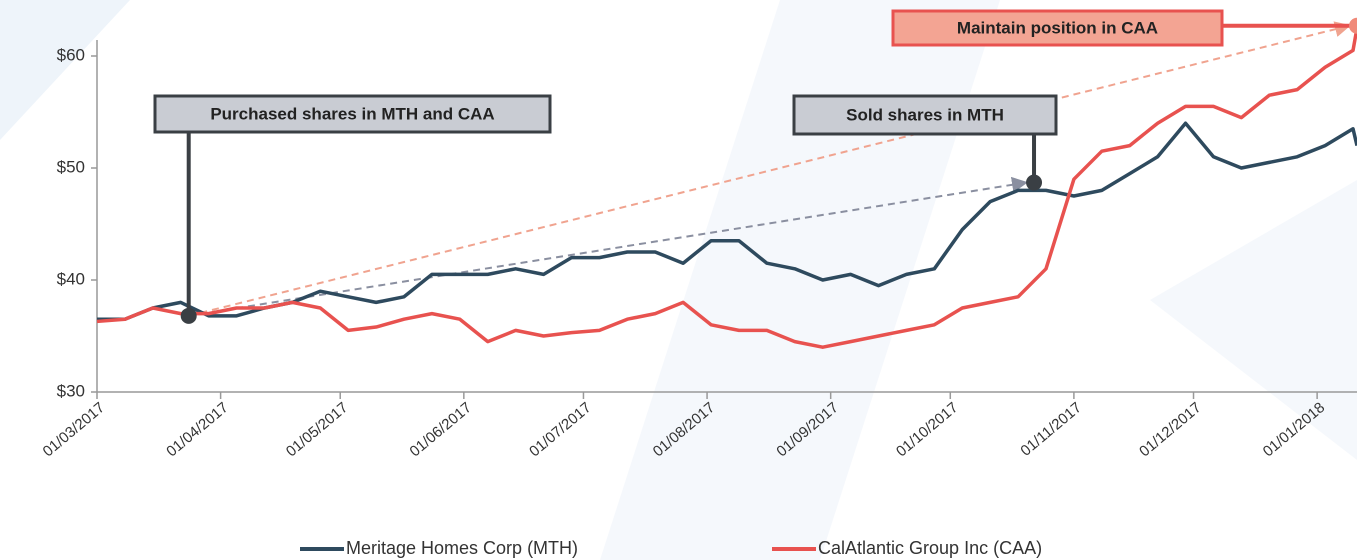  I want to click on annotation-text: Maintain position in CAA, so click(1057, 27).